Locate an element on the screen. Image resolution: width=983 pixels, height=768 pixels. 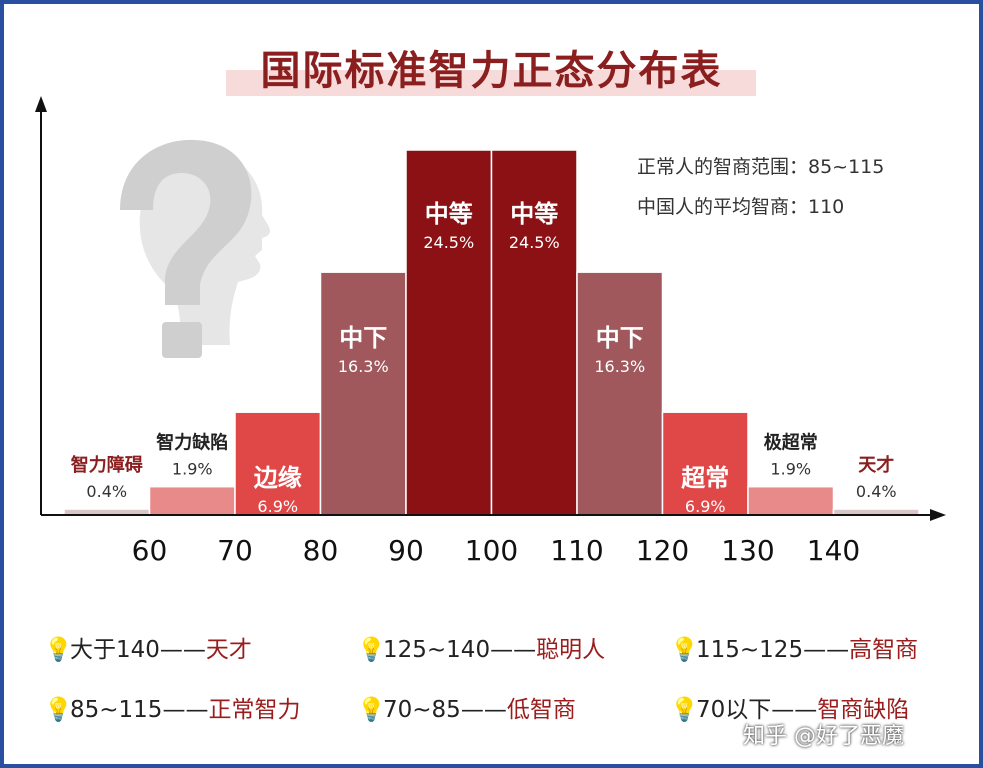
bar-value-1: 1.9% is located at coordinates (192, 469).